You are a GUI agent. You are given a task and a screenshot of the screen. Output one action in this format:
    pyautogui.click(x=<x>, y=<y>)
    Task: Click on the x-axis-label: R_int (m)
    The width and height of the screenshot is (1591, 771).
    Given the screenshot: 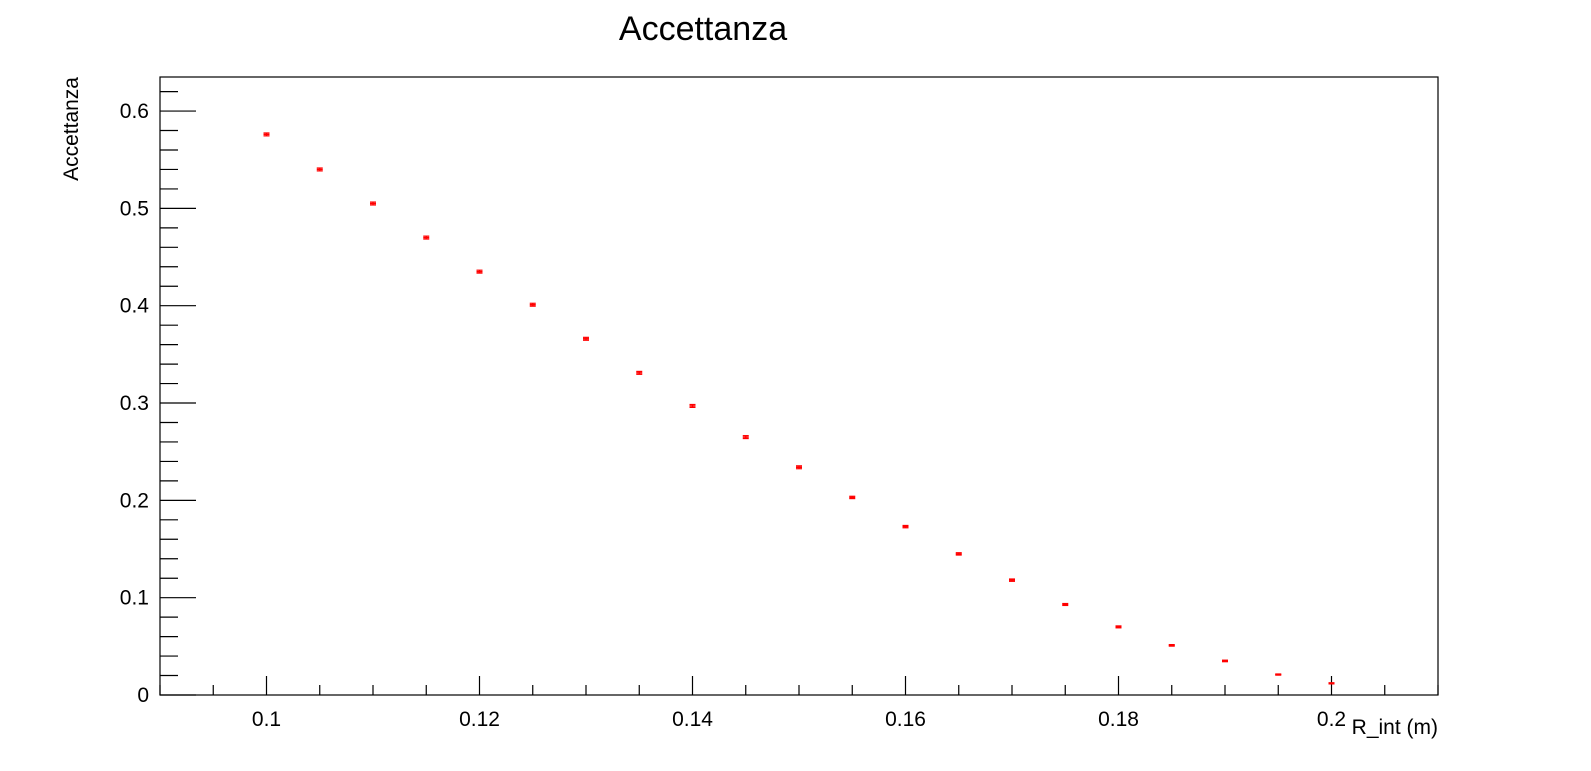 What is the action you would take?
    pyautogui.click(x=1395, y=727)
    